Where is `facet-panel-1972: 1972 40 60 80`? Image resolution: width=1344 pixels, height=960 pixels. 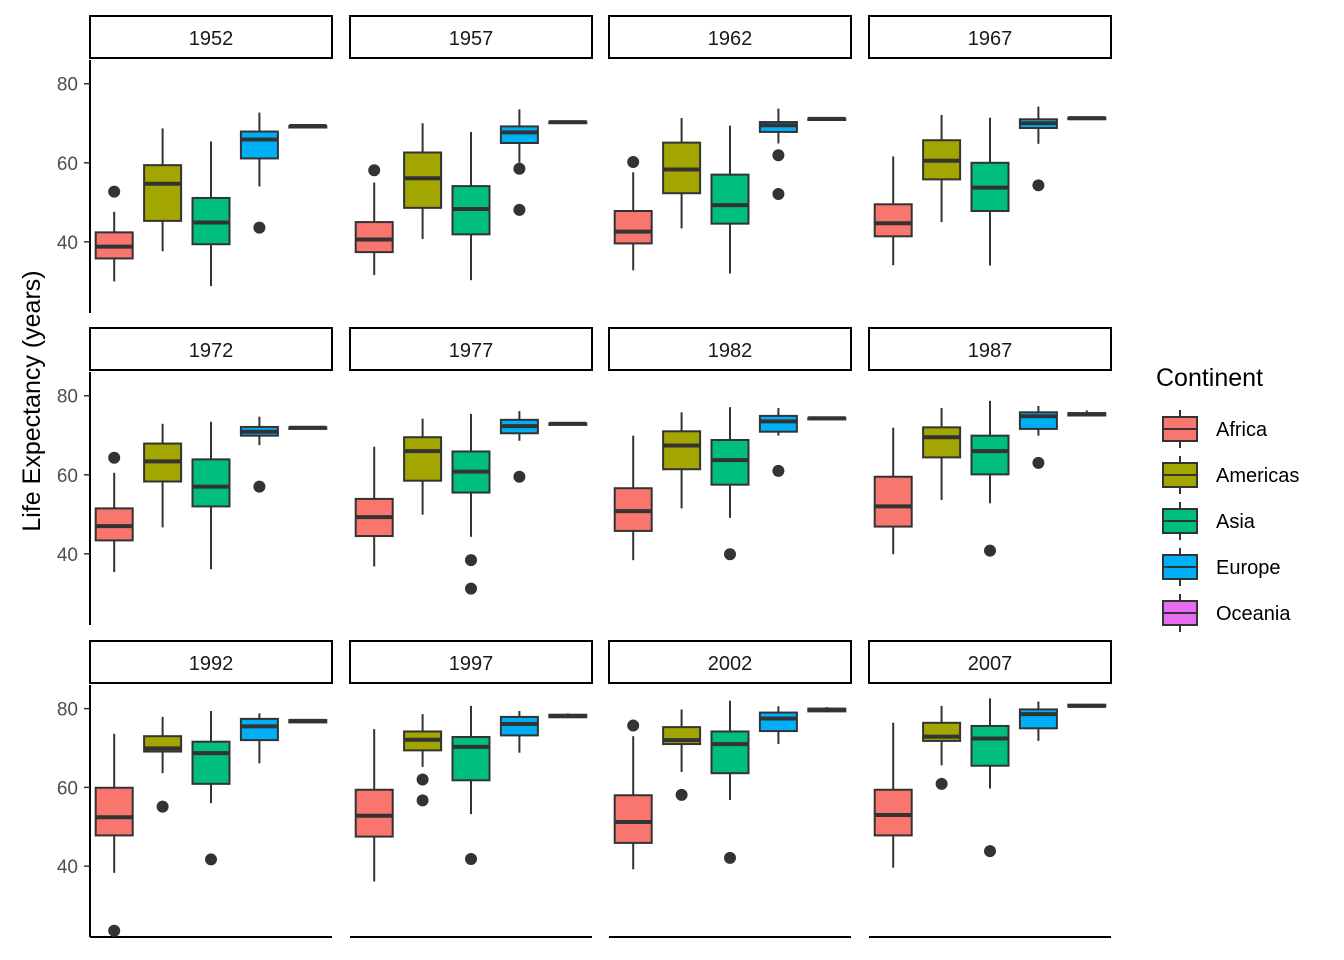
facet-panel-1972: 1972 40 60 80 is located at coordinates (195, 476).